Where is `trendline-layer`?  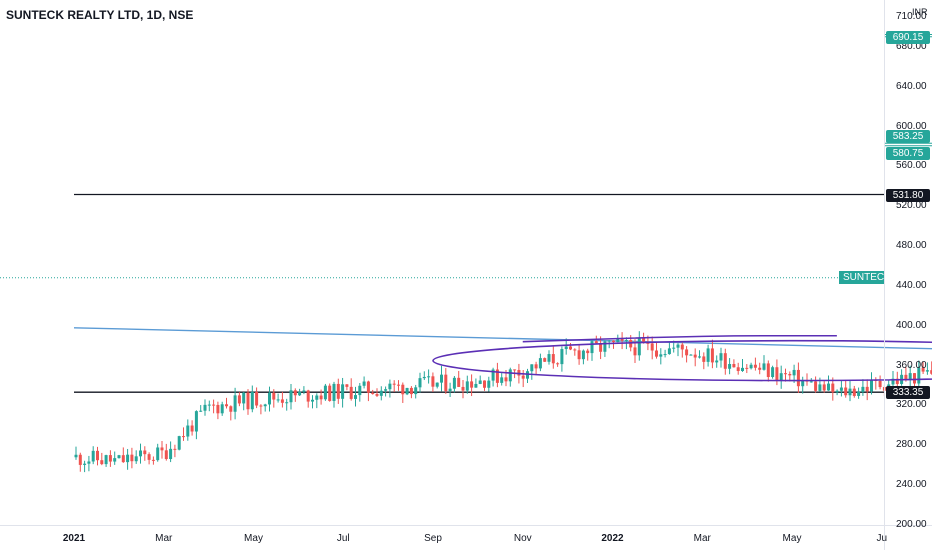
trendline-layer is located at coordinates (502, 338).